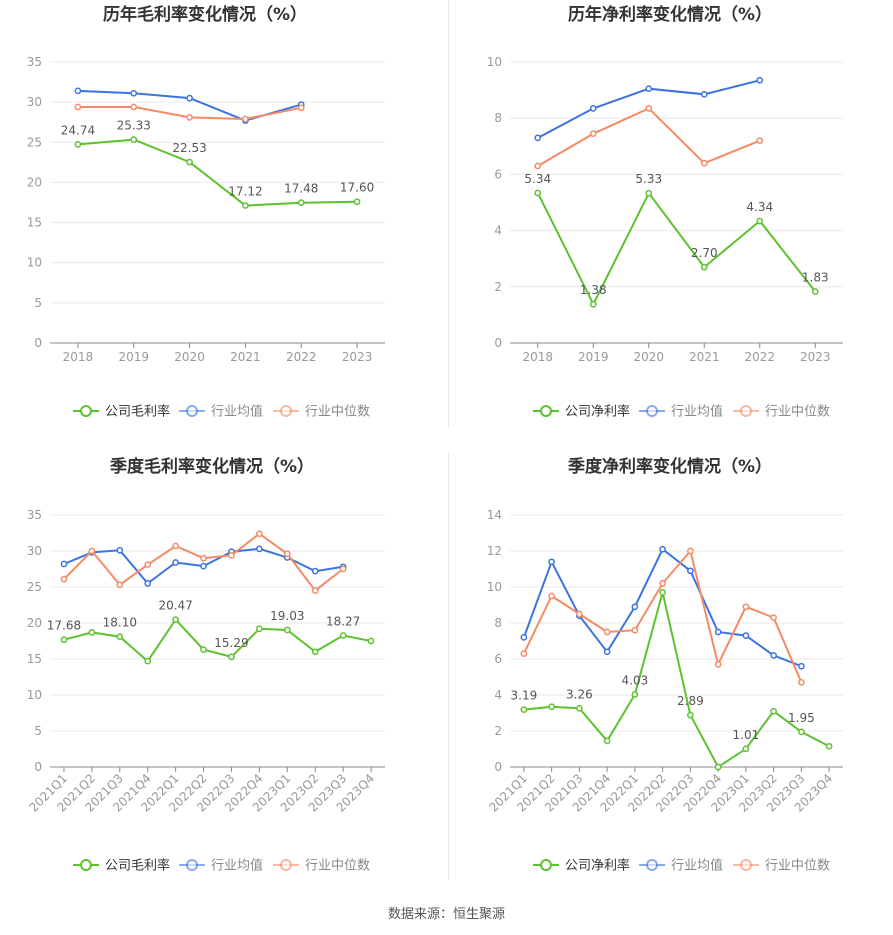 This screenshot has height=935, width=893. What do you see at coordinates (537, 179) in the screenshot?
I see `data-label: 5.34` at bounding box center [537, 179].